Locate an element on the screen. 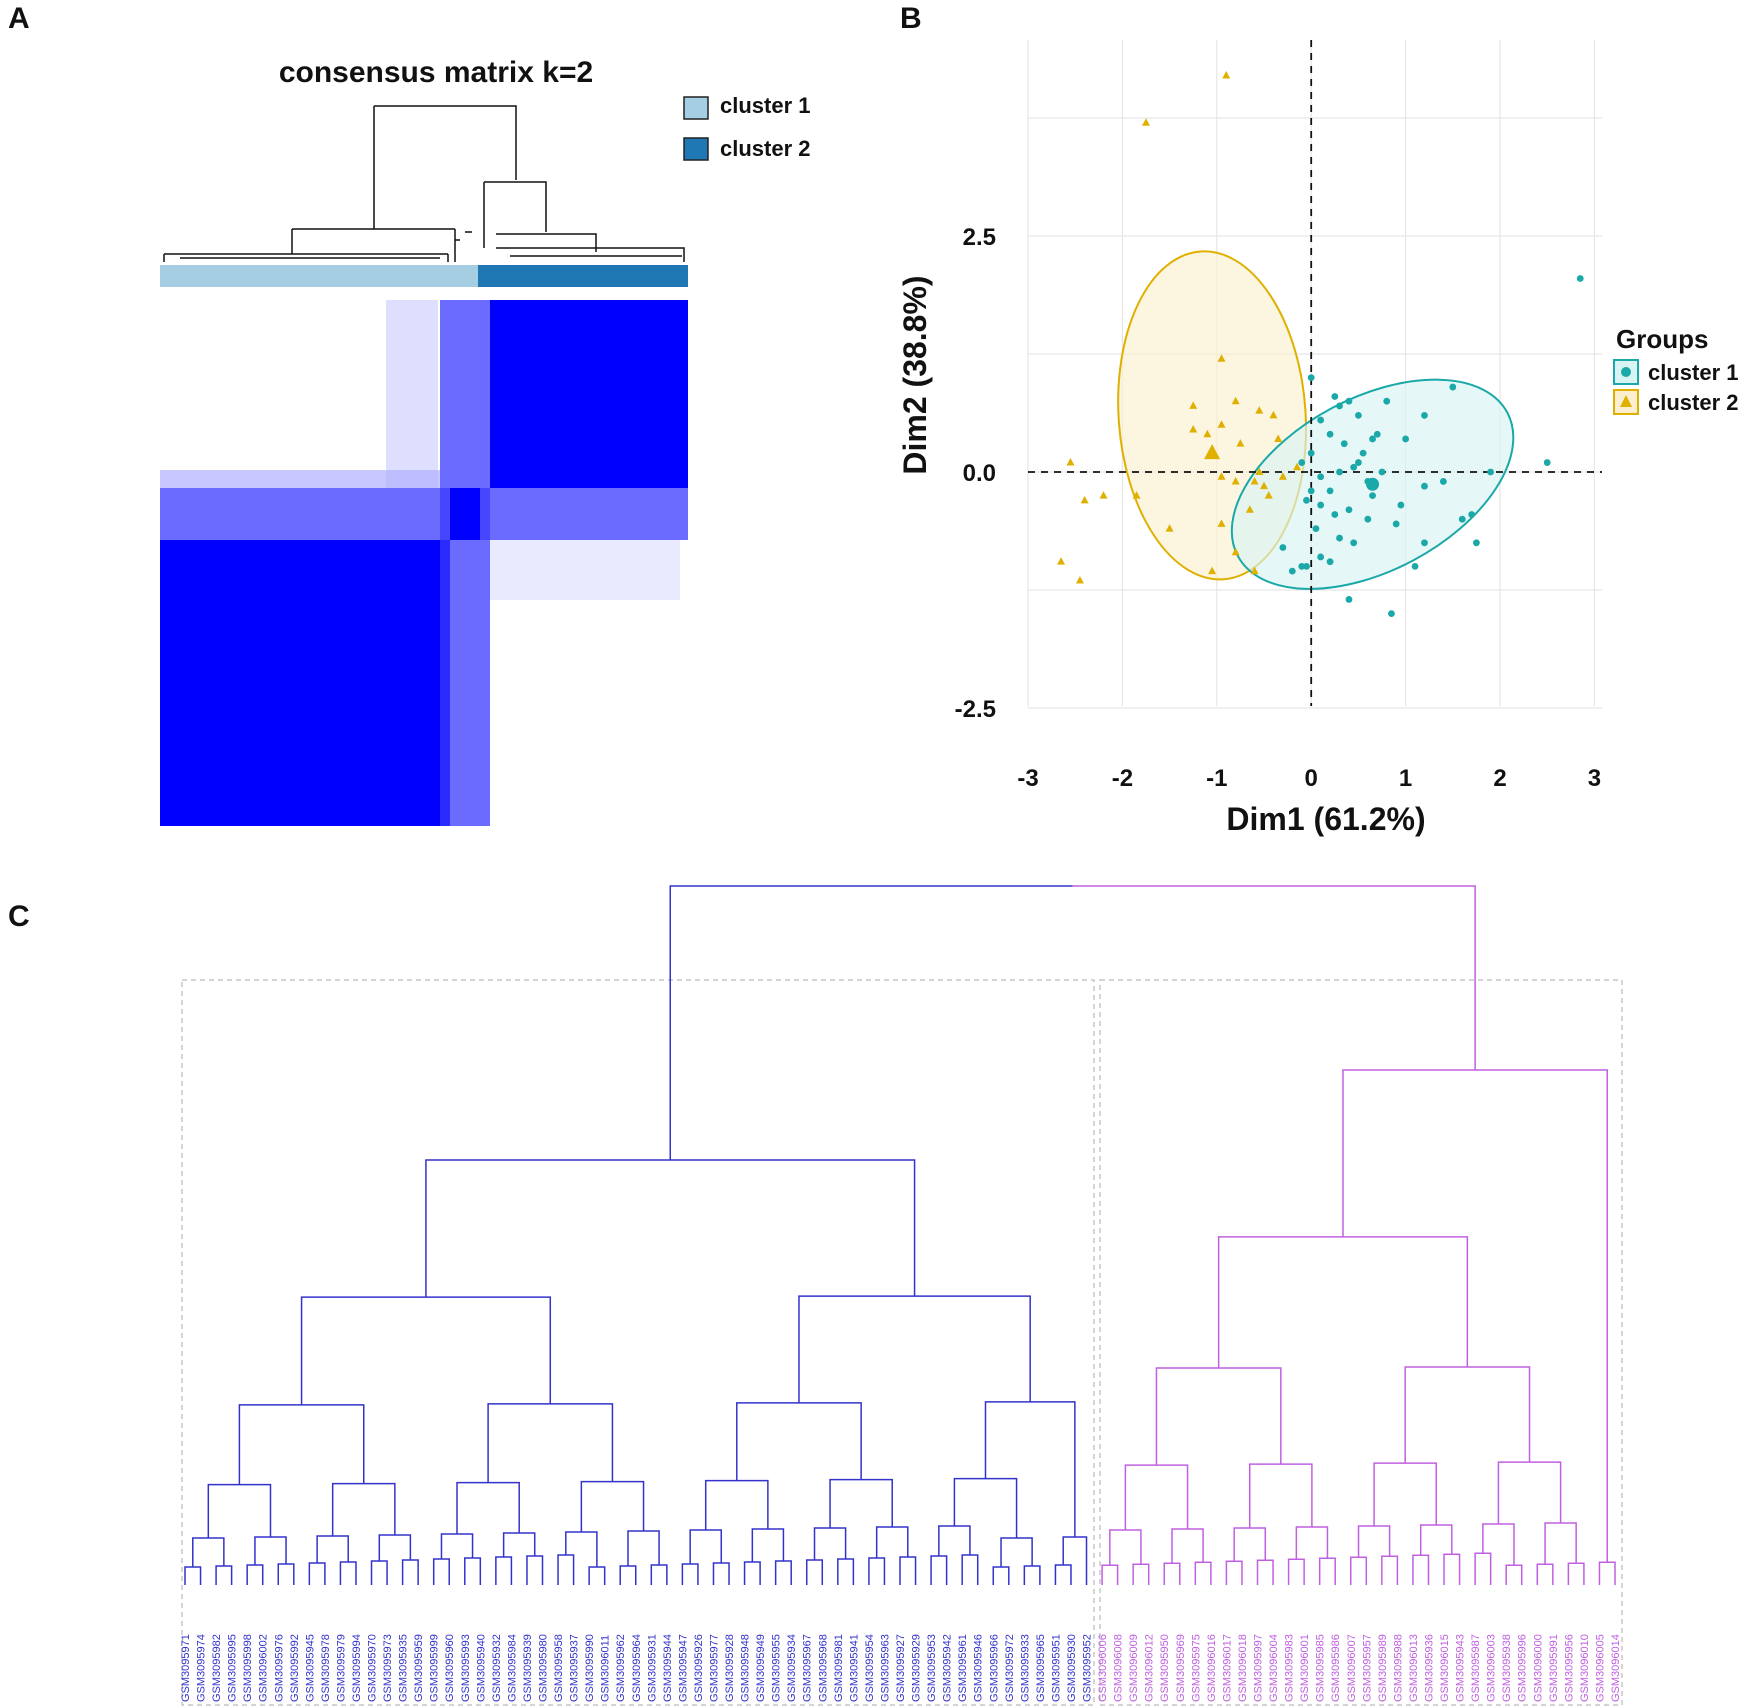 The height and width of the screenshot is (1706, 1750). pca-plot-area is located at coordinates (1314, 374).